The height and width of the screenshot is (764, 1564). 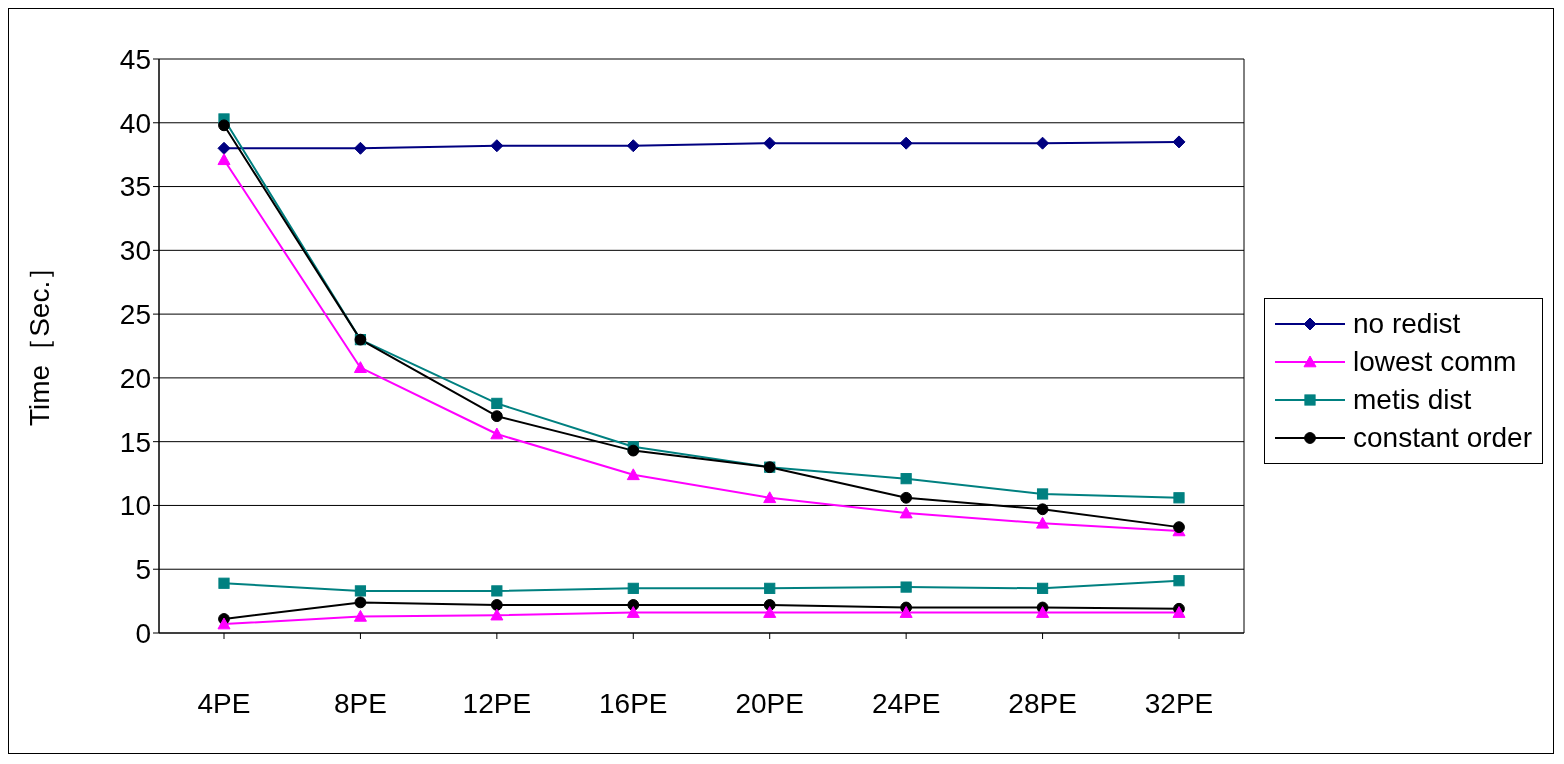 What do you see at coordinates (135, 506) in the screenshot?
I see `y-tick-label: 10` at bounding box center [135, 506].